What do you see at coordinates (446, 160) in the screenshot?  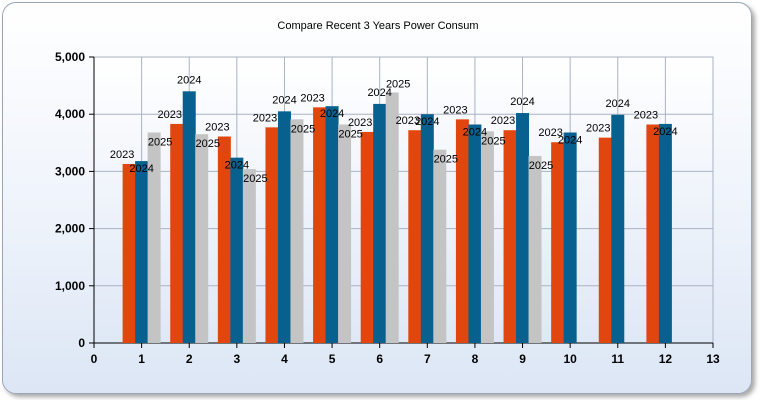 I see `data-label-2025-7: 2025` at bounding box center [446, 160].